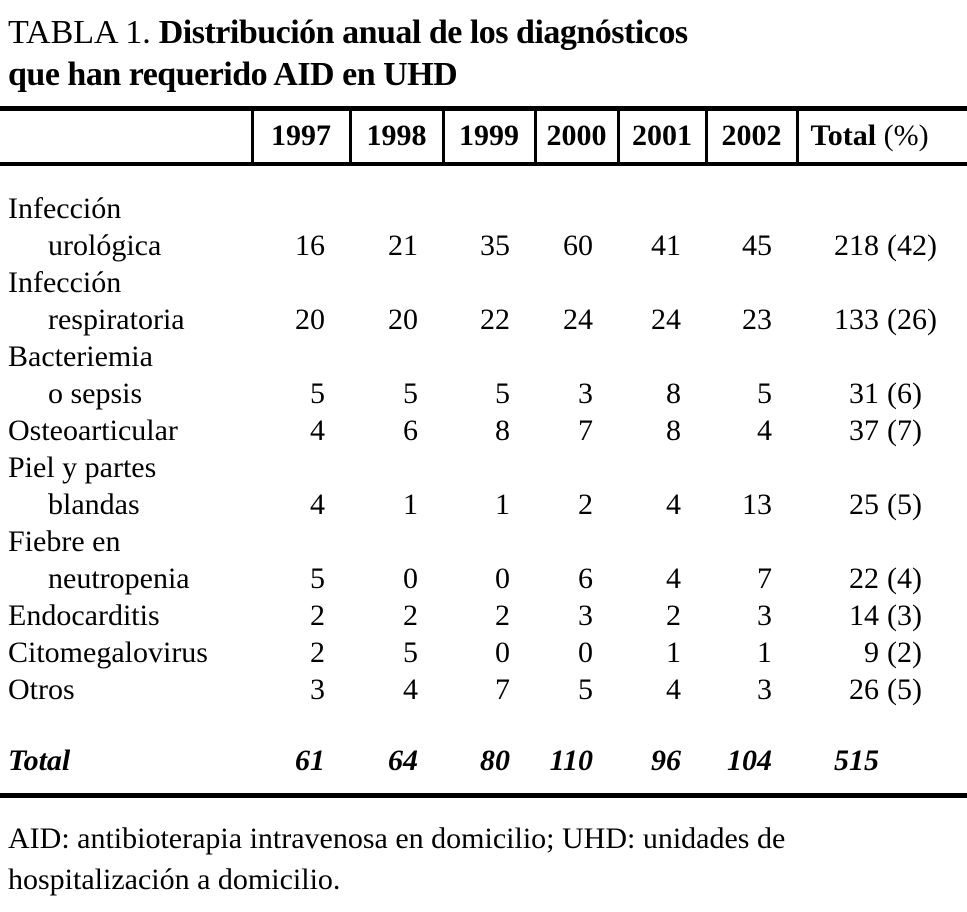 The width and height of the screenshot is (967, 912). I want to click on total-1999: 80, so click(495, 760).